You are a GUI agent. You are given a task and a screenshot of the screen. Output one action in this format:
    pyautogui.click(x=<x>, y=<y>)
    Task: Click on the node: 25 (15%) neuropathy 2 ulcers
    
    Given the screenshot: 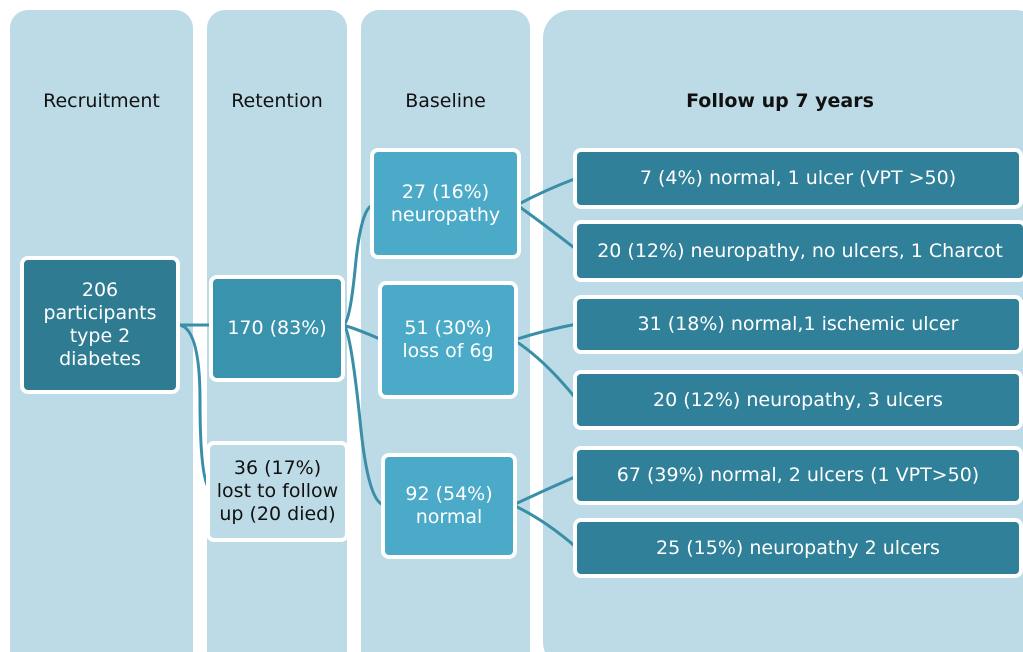 What is the action you would take?
    pyautogui.click(x=798, y=548)
    